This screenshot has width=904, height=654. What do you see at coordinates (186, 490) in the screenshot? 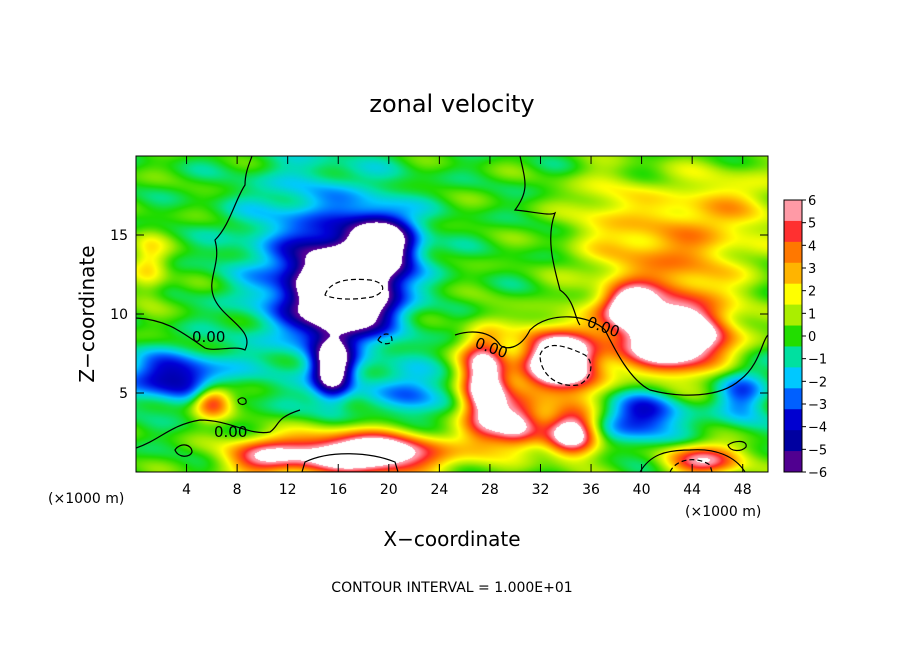
I see `x-tick-label: 4` at bounding box center [186, 490].